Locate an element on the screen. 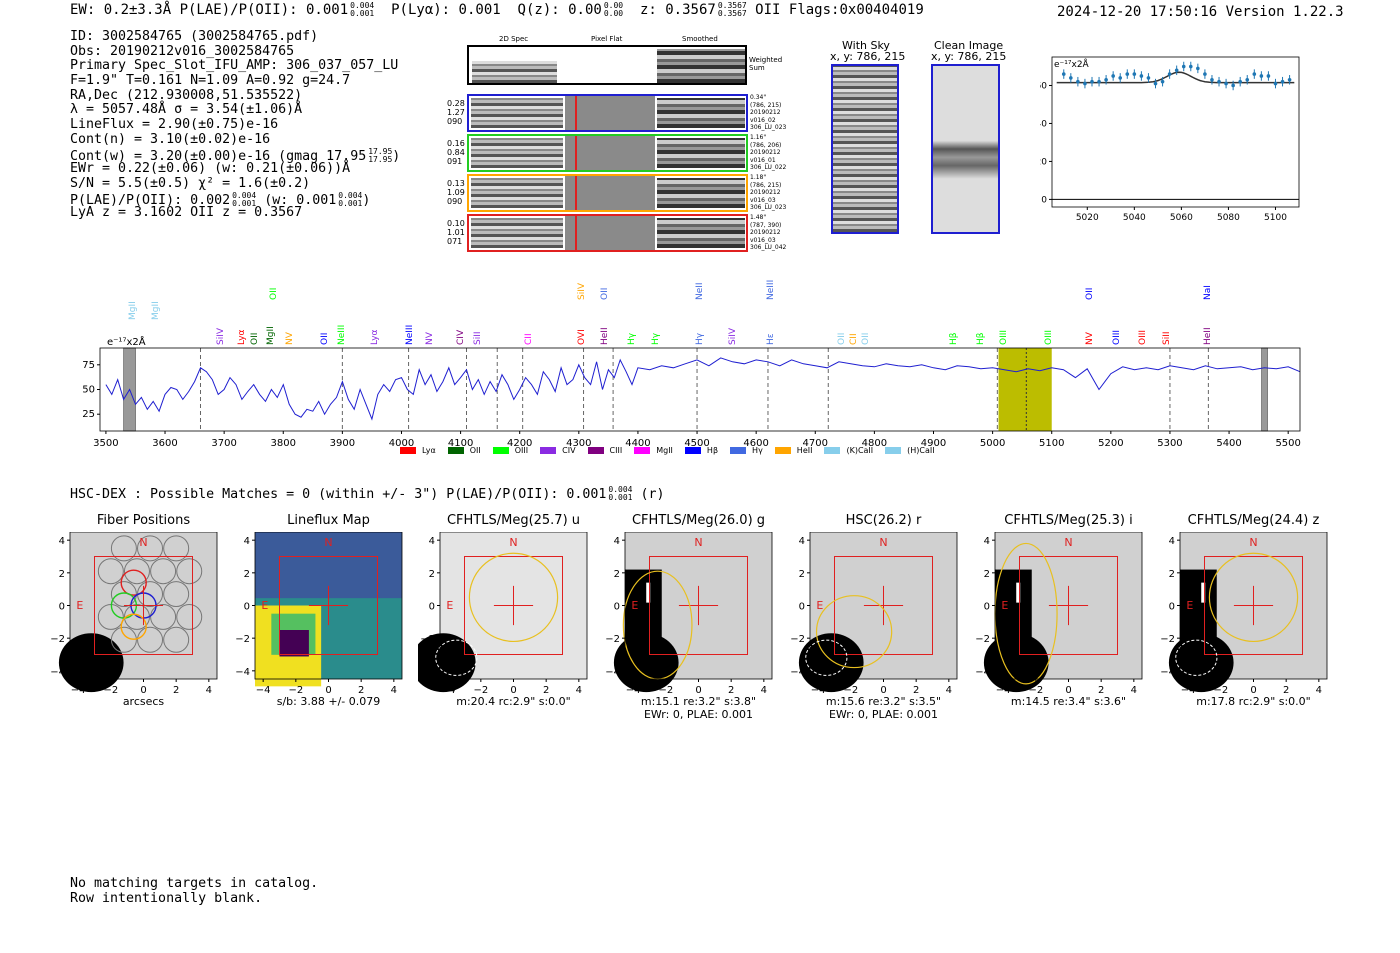 Image resolution: width=1400 pixels, height=953 pixels. lineflux-peak is located at coordinates (294, 643).